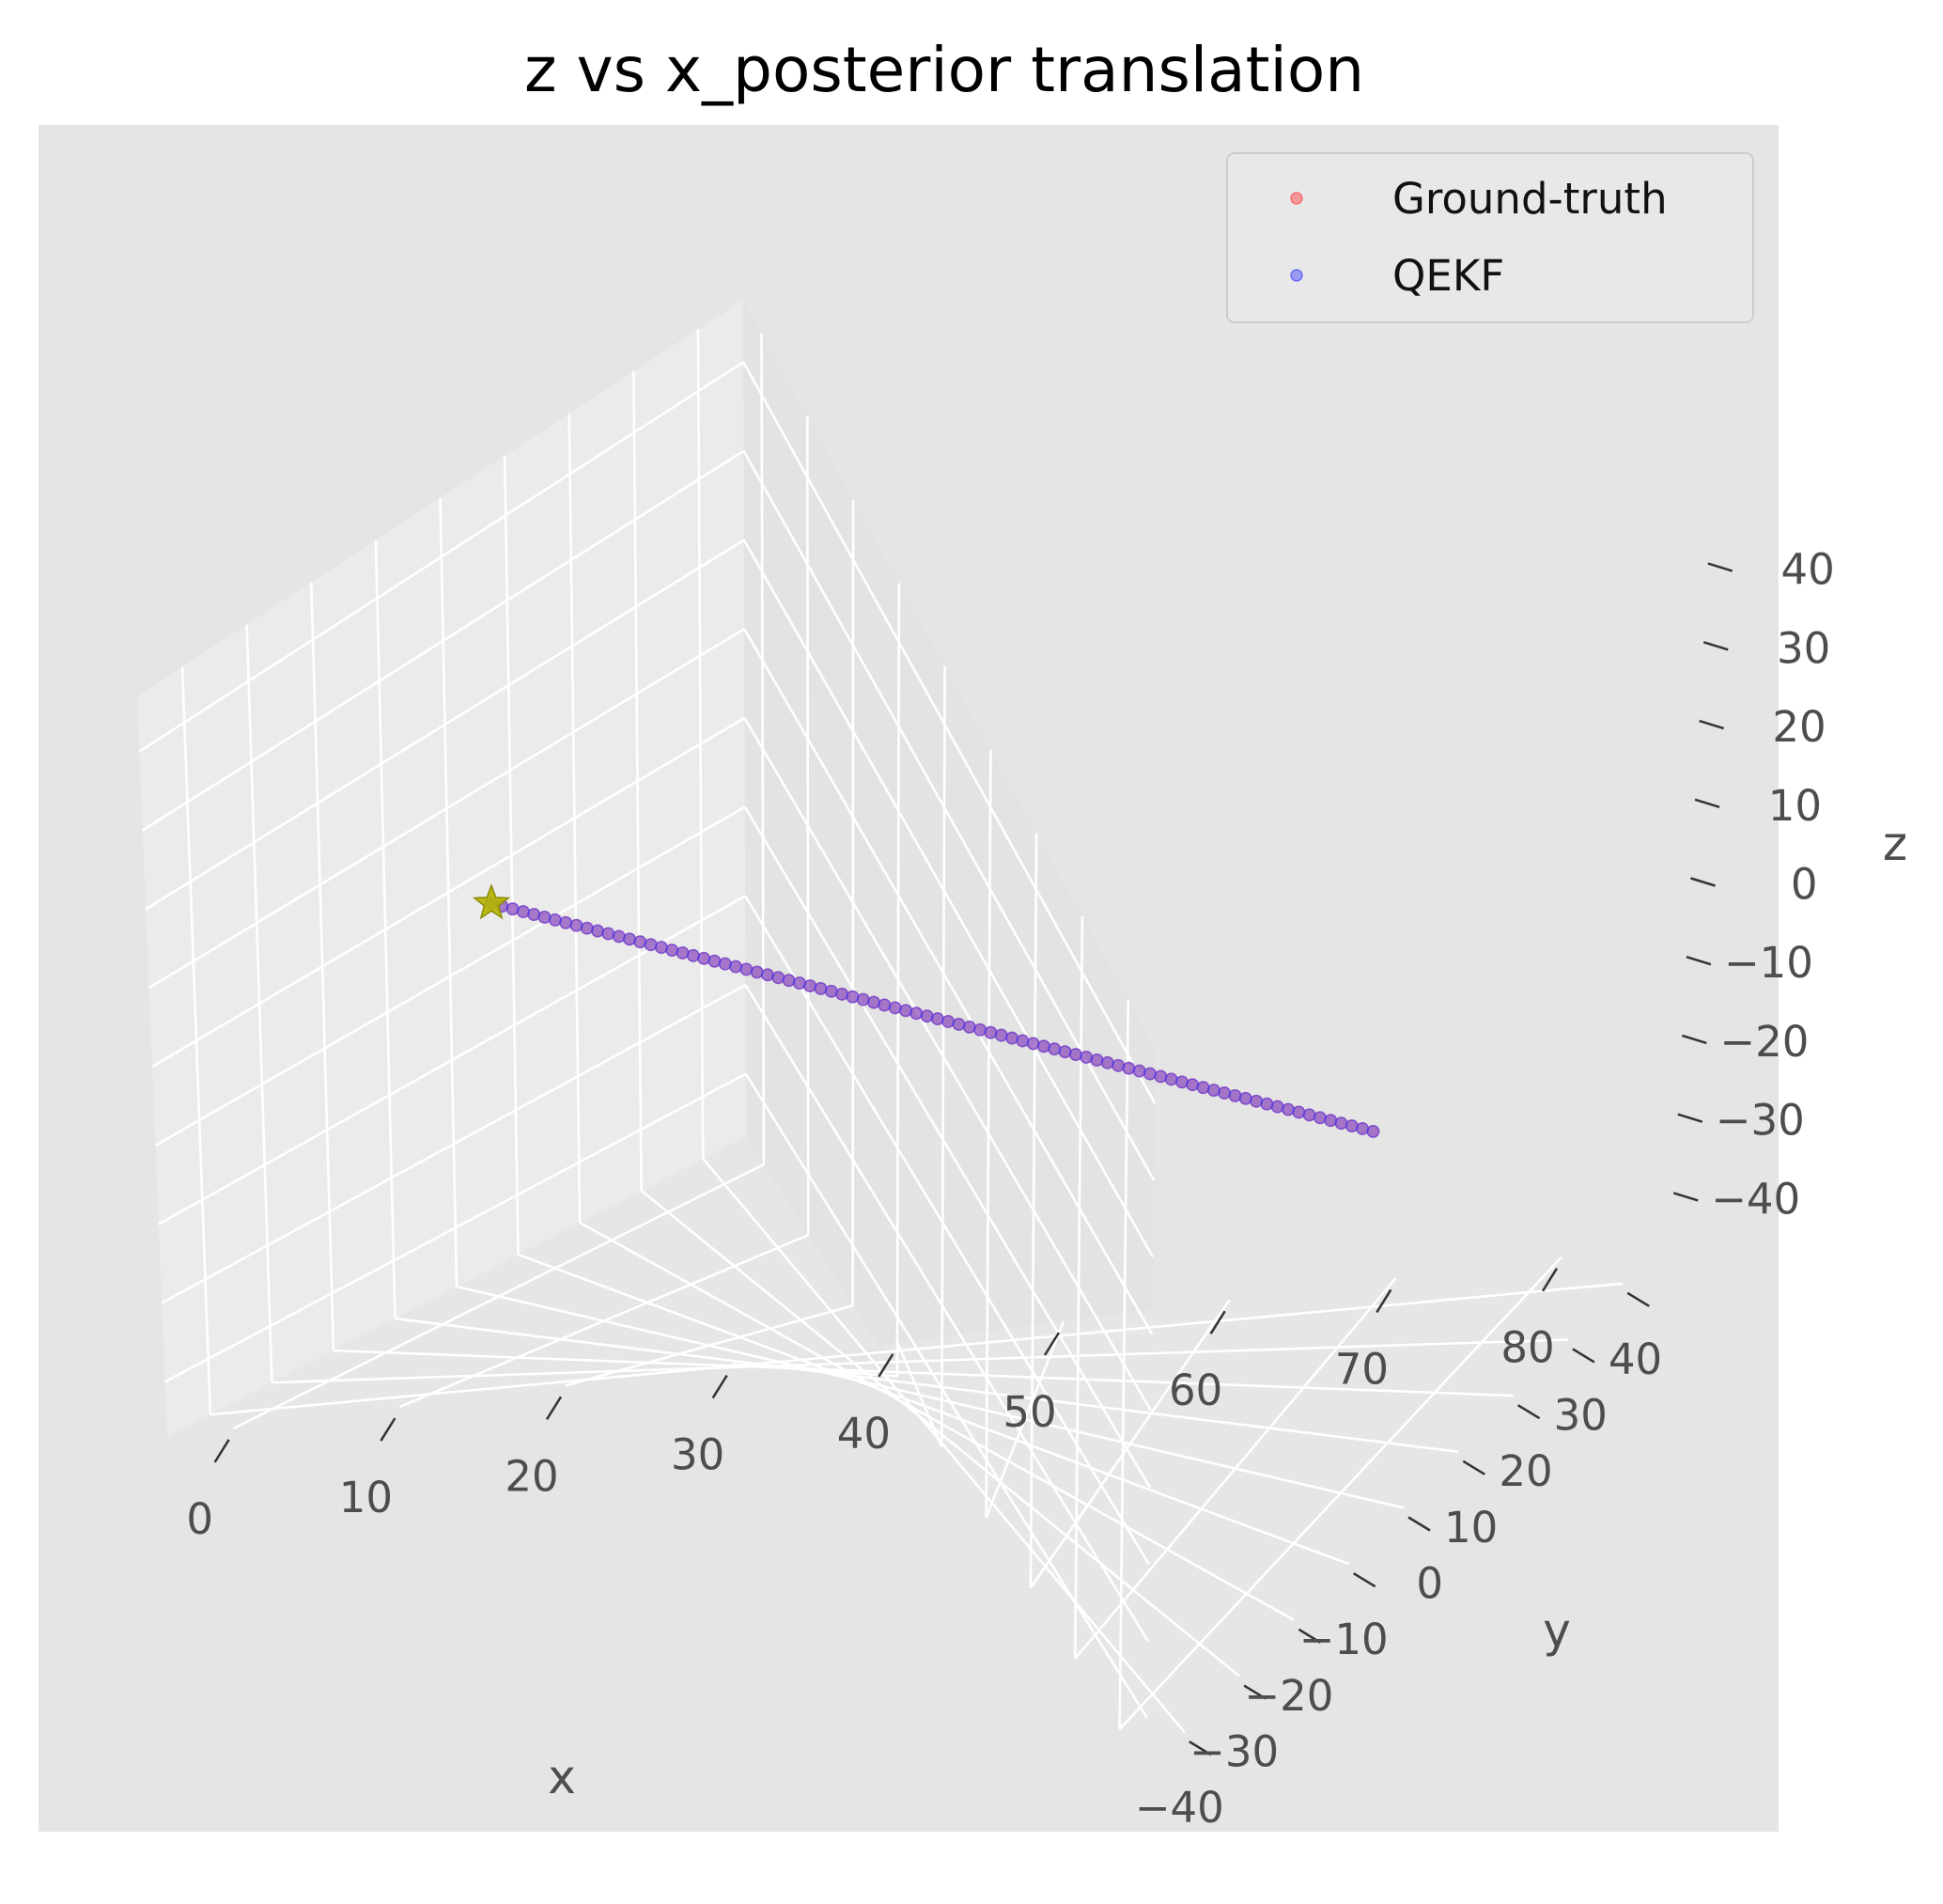 This screenshot has width=1943, height=1904. What do you see at coordinates (1525, 1471) in the screenshot?
I see `y-axis-tick-label: 20` at bounding box center [1525, 1471].